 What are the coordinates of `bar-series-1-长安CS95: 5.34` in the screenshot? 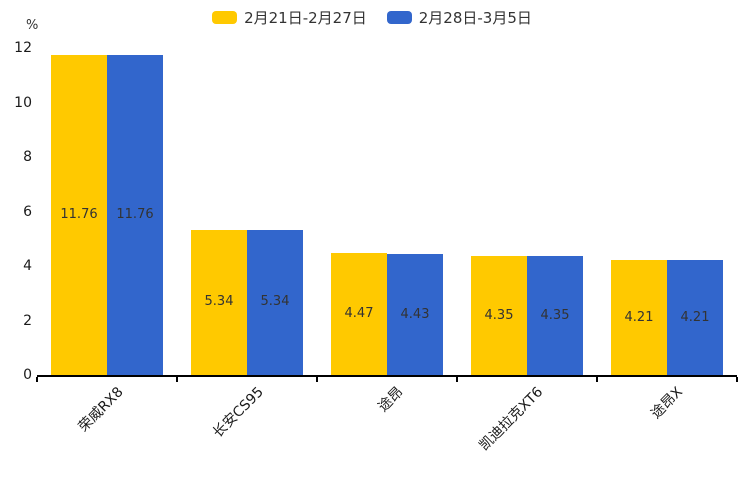 It's located at (275, 302).